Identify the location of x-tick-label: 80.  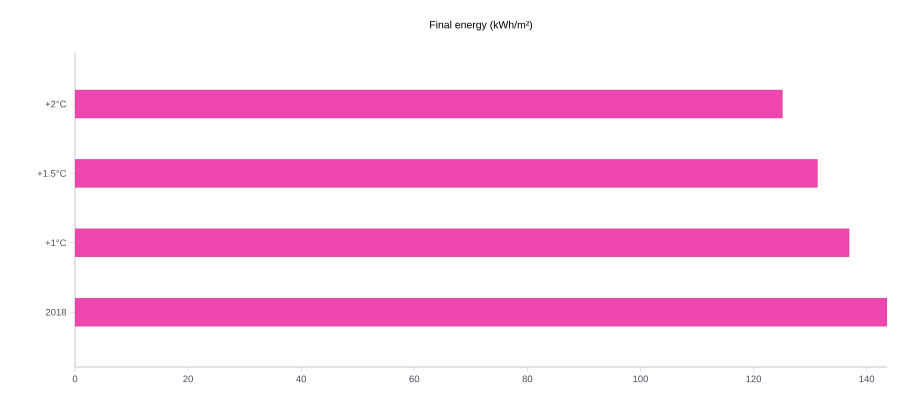
(527, 379).